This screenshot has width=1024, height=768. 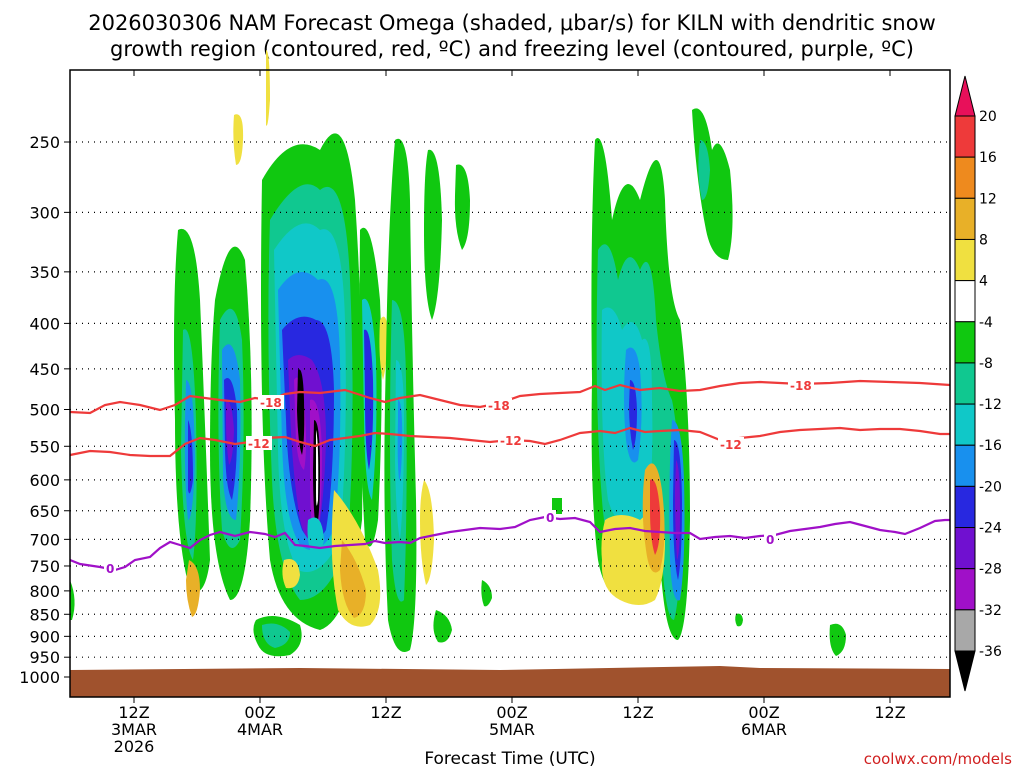 I want to click on x-tick-date-label: 6MAR, so click(x=764, y=729).